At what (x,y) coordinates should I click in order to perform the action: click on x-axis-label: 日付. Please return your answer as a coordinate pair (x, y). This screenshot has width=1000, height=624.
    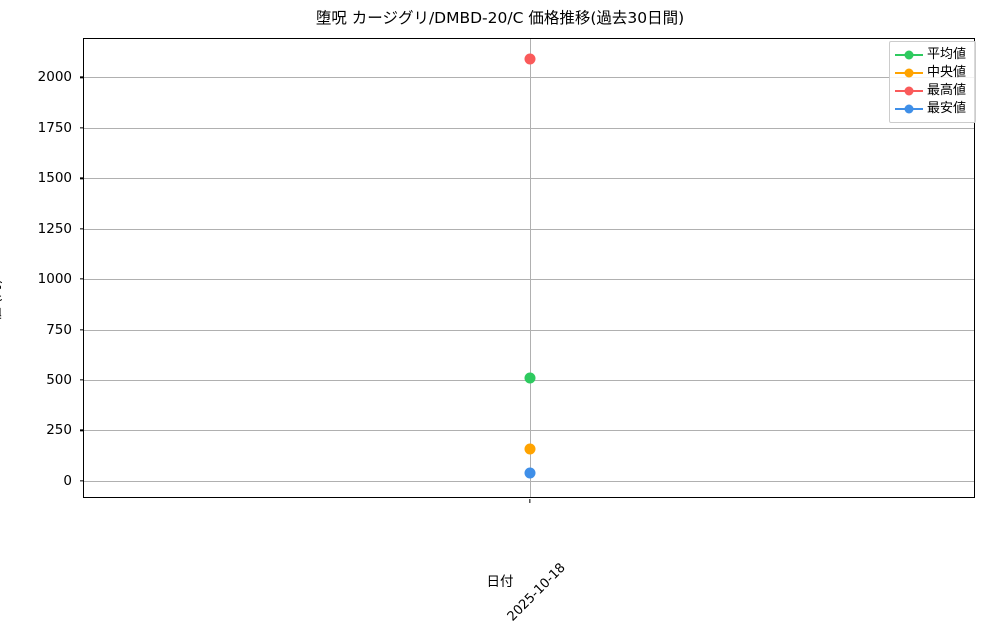
    Looking at the image, I should click on (500, 582).